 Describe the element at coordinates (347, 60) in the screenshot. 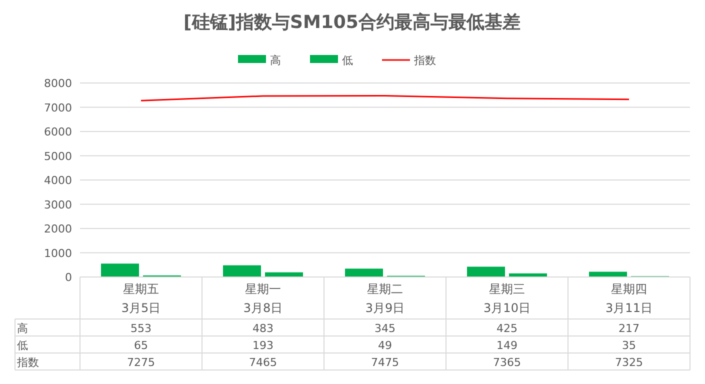

I see `legend-label: 低` at that location.